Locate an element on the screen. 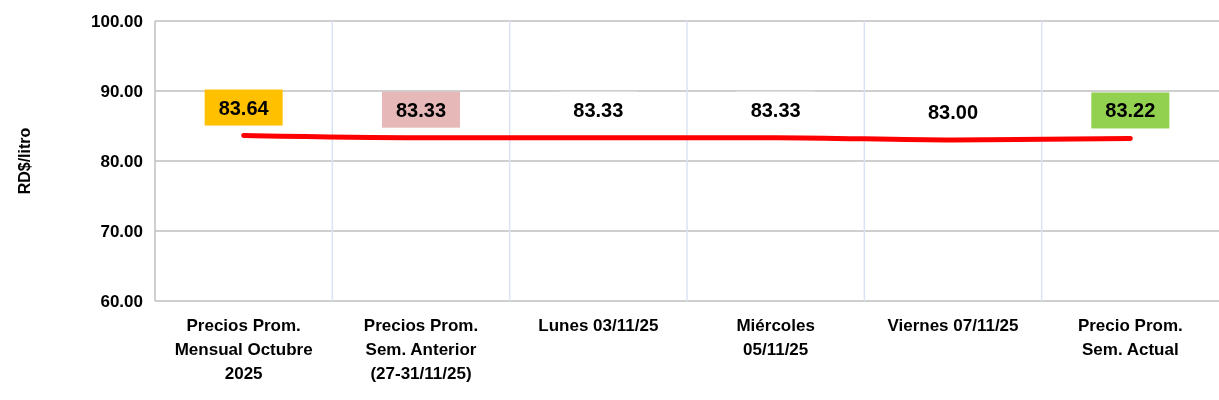 This screenshot has height=400, width=1219. x-tick-label: Lunes 03/11/25 is located at coordinates (598, 325).